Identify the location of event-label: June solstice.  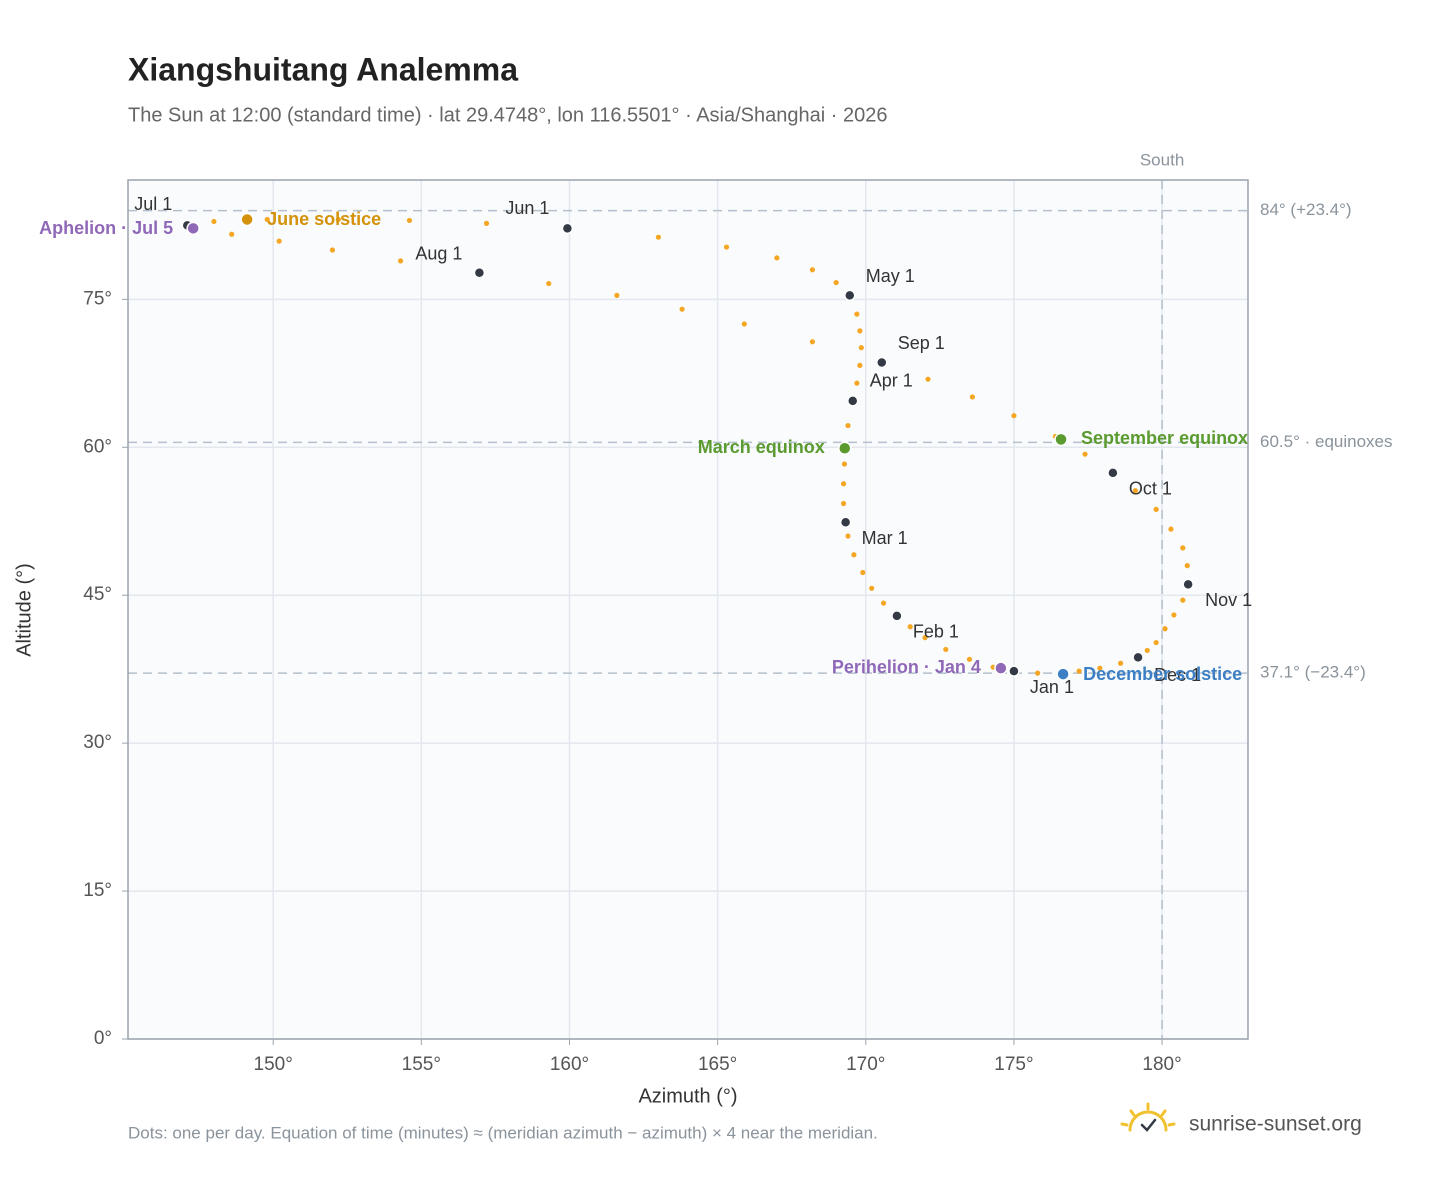
(324, 219).